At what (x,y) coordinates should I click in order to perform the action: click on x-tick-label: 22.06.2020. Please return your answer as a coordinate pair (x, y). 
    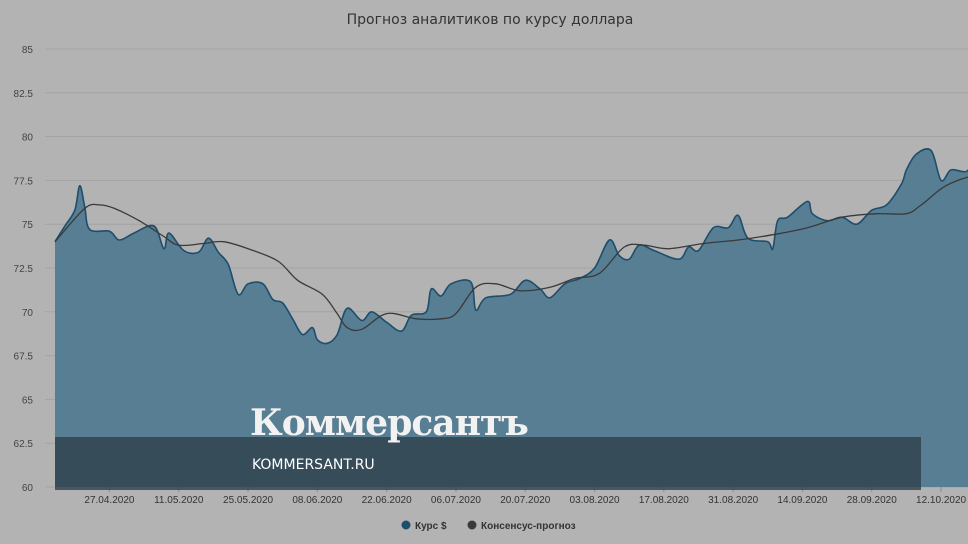
    Looking at the image, I should click on (387, 500).